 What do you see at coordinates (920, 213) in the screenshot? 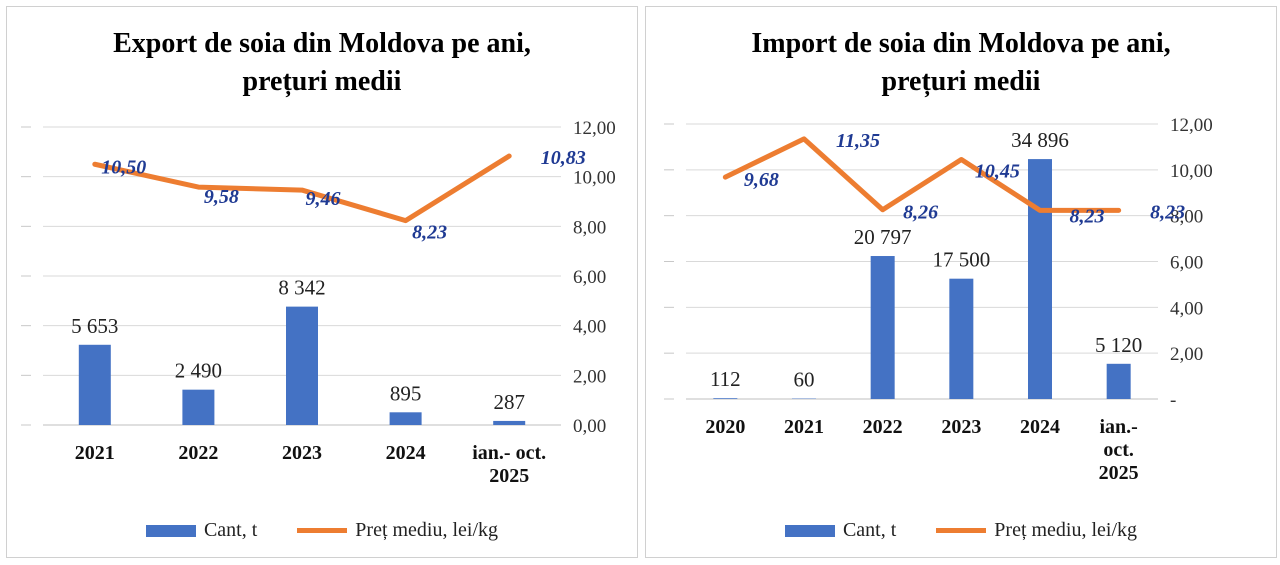
I see `price-data-label: 8,26` at bounding box center [920, 213].